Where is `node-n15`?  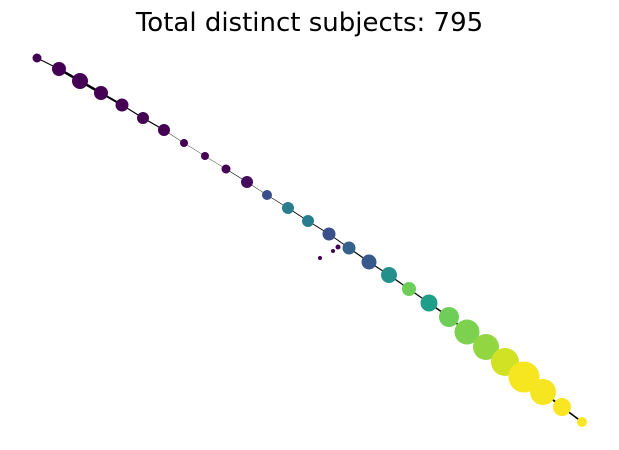
node-n15 is located at coordinates (329, 234).